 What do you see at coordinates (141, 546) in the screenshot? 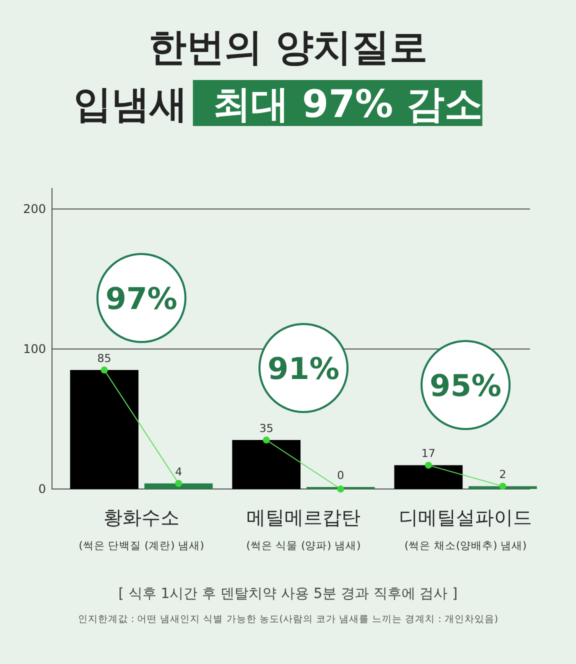
I see `text: (썩은 단백질 (계란) 냄새)` at bounding box center [141, 546].